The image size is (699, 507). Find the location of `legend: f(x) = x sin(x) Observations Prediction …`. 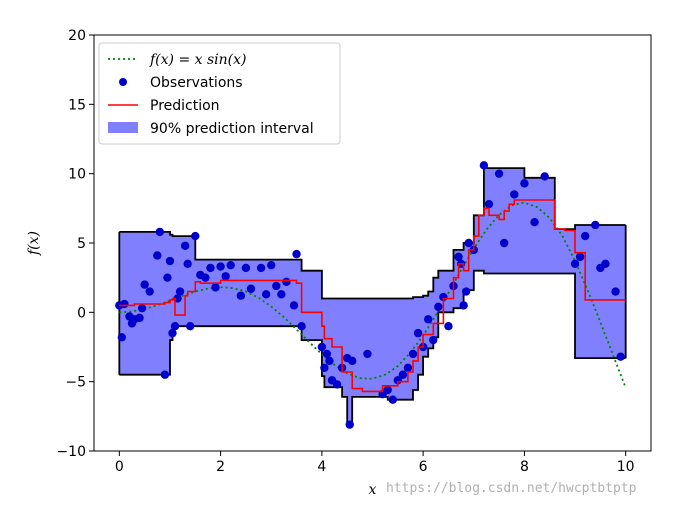

legend: f(x) = x sin(x) Observations Prediction … is located at coordinates (219, 93).